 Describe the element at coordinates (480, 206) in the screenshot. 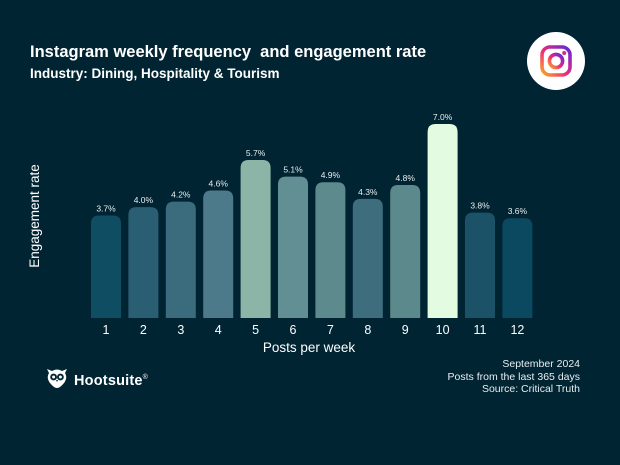

I see `value-label-11: 3.8%` at that location.